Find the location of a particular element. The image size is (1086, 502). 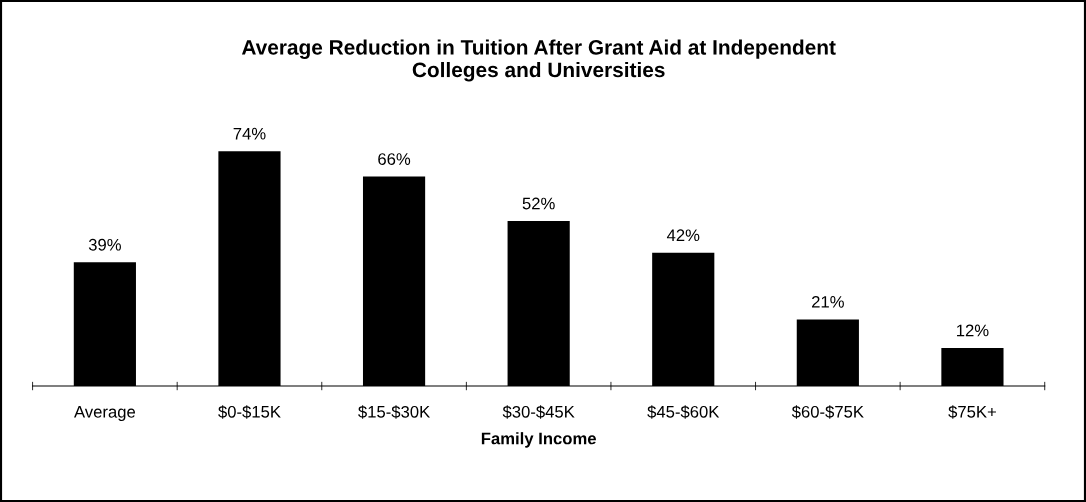

x-tick-label: Average is located at coordinates (105, 414).